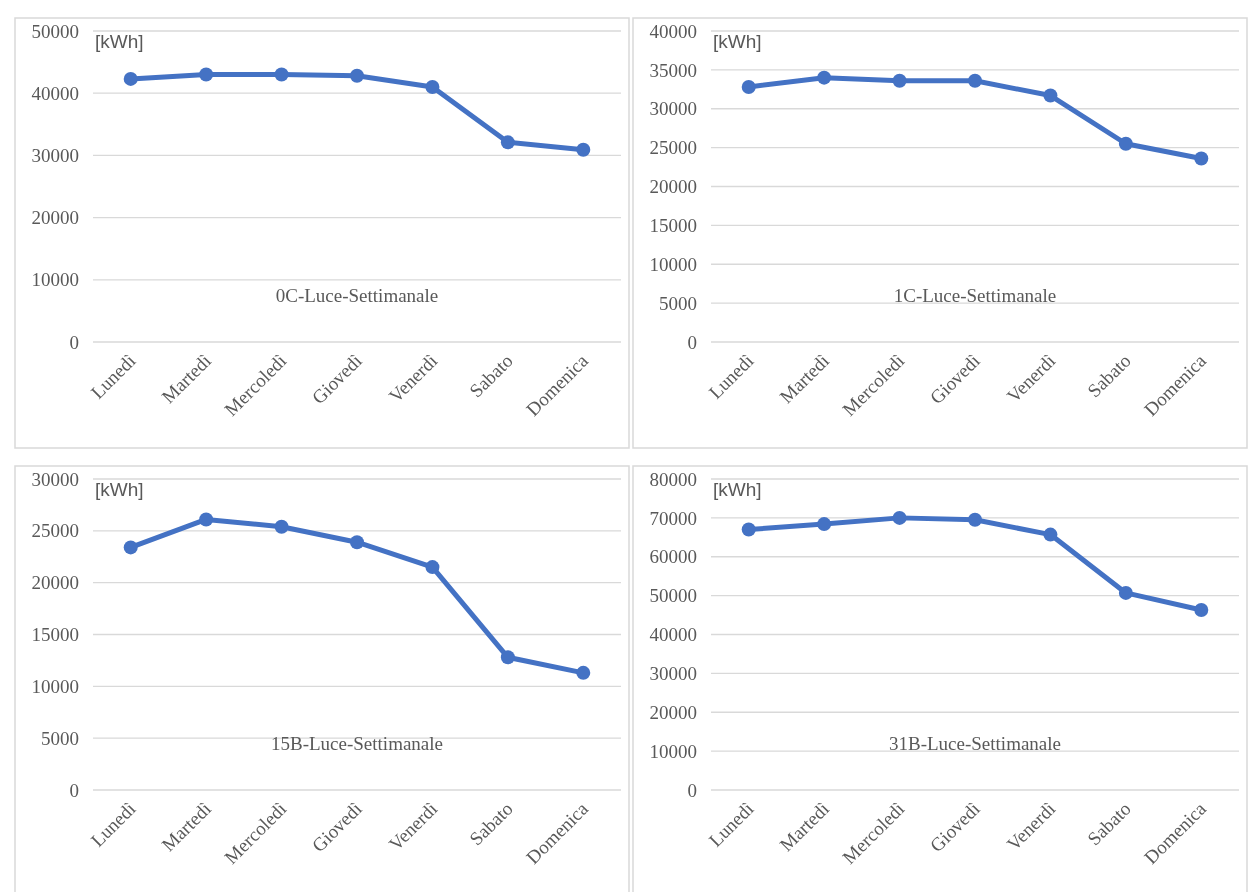 Image resolution: width=1255 pixels, height=892 pixels. What do you see at coordinates (357, 743) in the screenshot?
I see `text: 15B-Luce-Settimanale` at bounding box center [357, 743].